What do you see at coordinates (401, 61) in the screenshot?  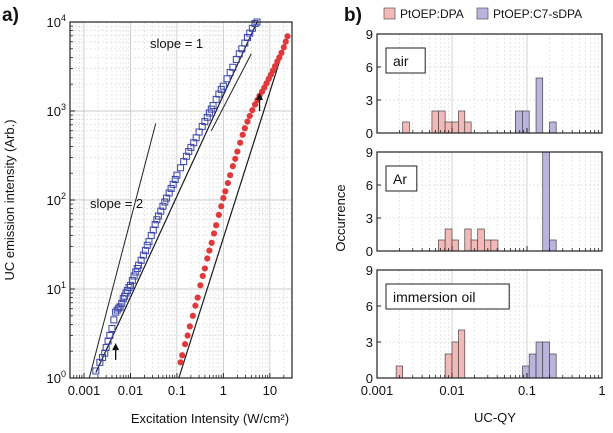 I see `condition-label: air` at bounding box center [401, 61].